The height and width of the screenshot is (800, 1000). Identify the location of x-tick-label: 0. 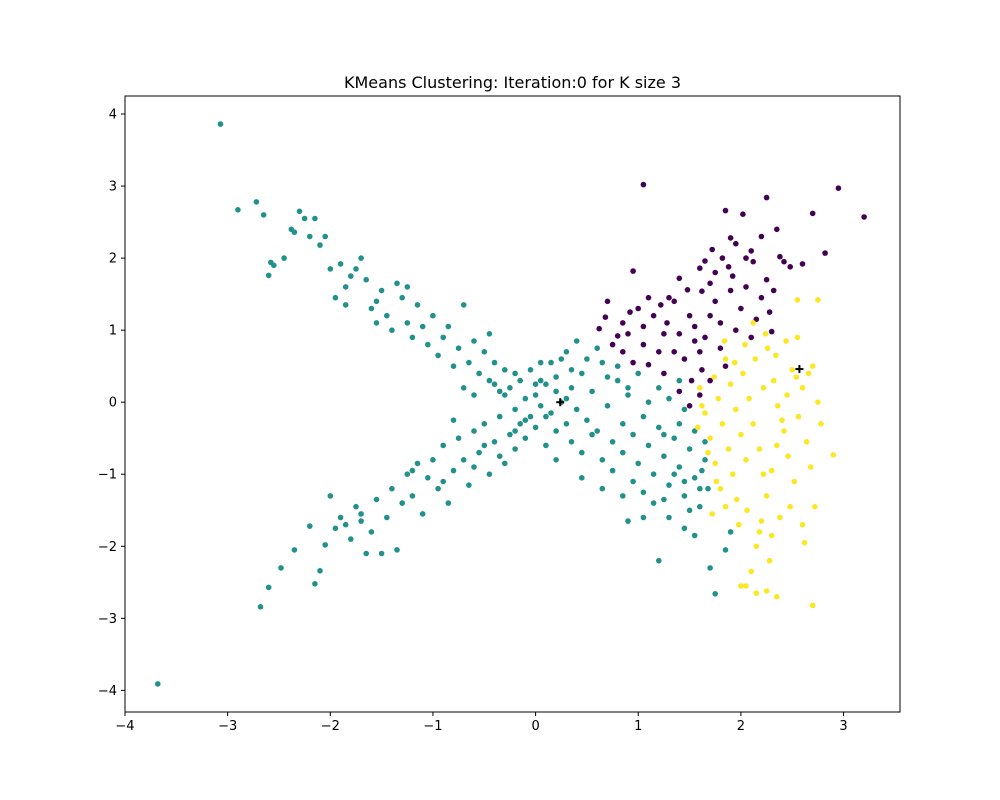
(535, 726).